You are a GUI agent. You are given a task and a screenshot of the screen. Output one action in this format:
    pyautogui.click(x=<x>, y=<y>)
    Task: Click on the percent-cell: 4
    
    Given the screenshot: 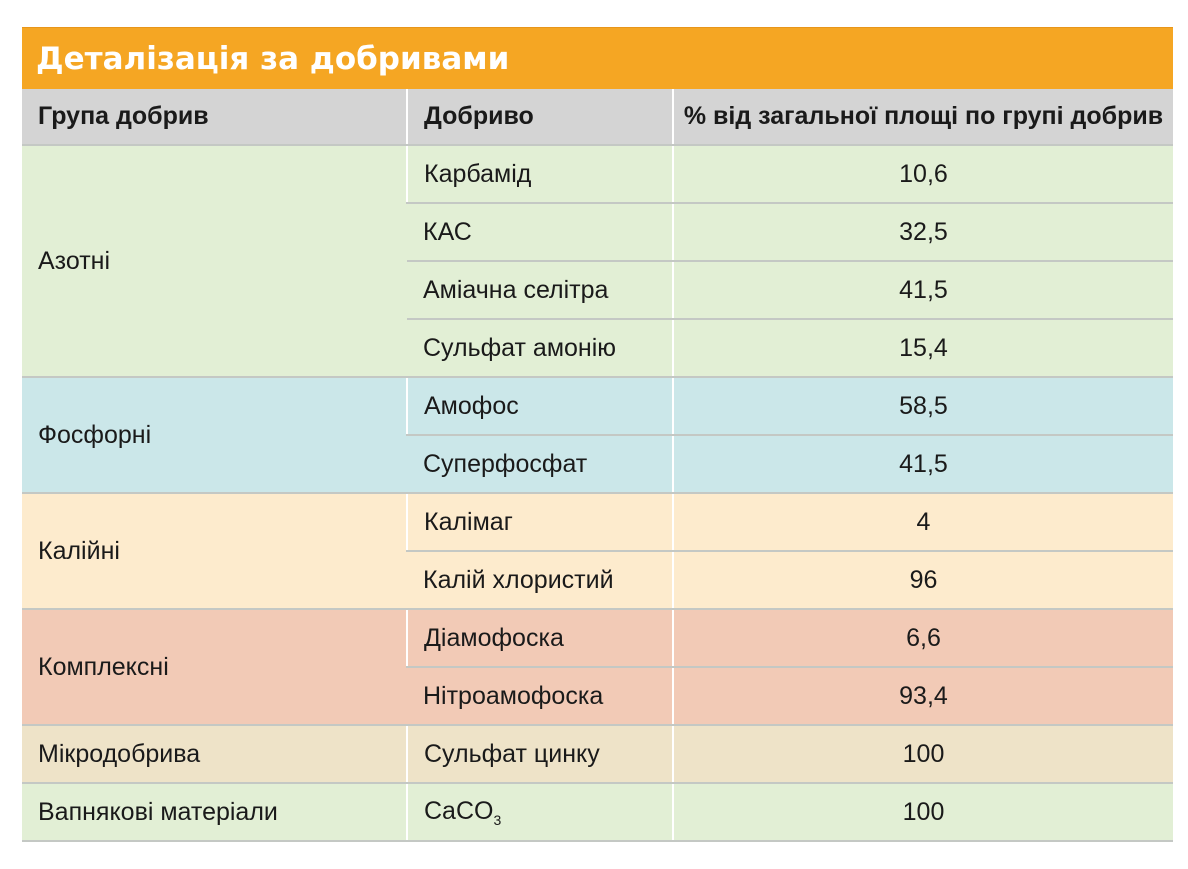 What is the action you would take?
    pyautogui.click(x=922, y=522)
    